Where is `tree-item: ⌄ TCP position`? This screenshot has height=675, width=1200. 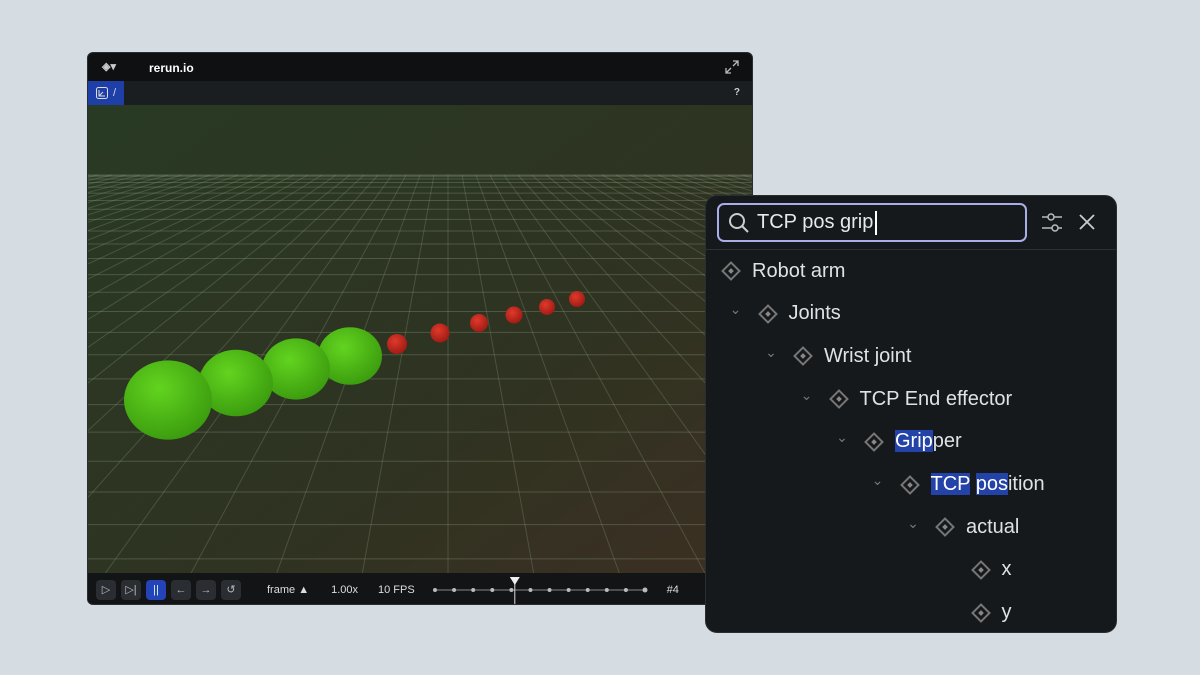 tree-item: ⌄ TCP position is located at coordinates (957, 485).